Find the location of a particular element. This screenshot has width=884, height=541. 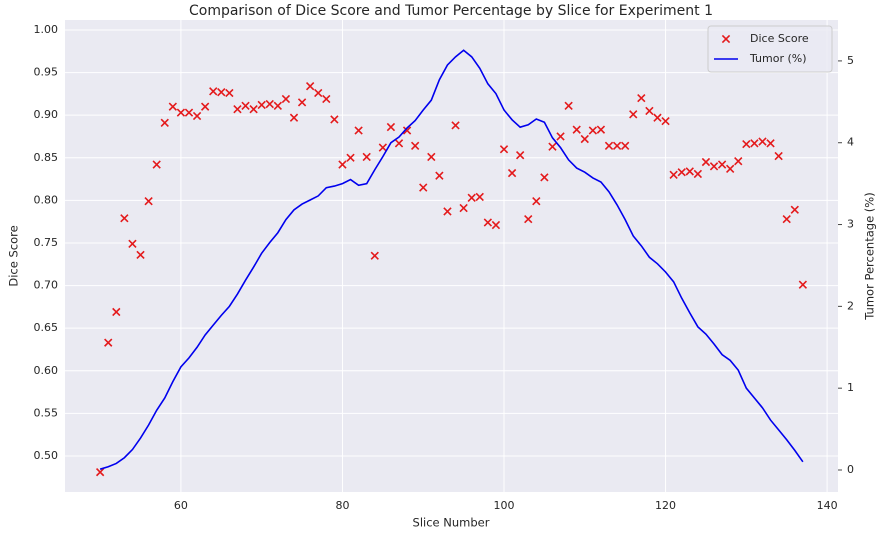

x-tick-label: 100 is located at coordinates (504, 505).